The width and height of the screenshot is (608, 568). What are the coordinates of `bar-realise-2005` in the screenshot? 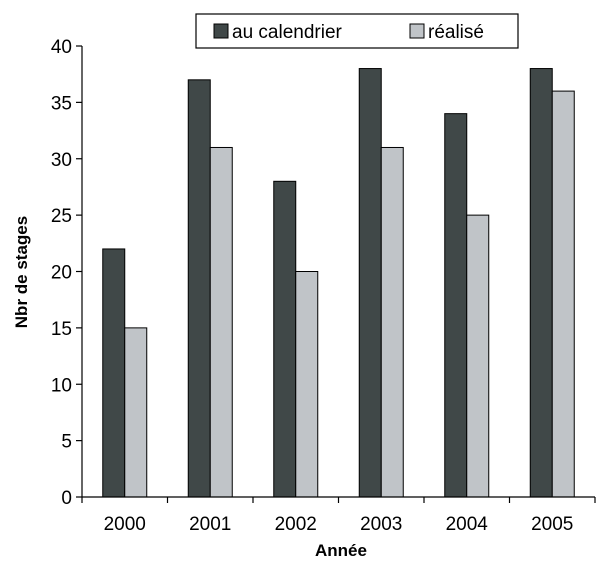 It's located at (563, 294).